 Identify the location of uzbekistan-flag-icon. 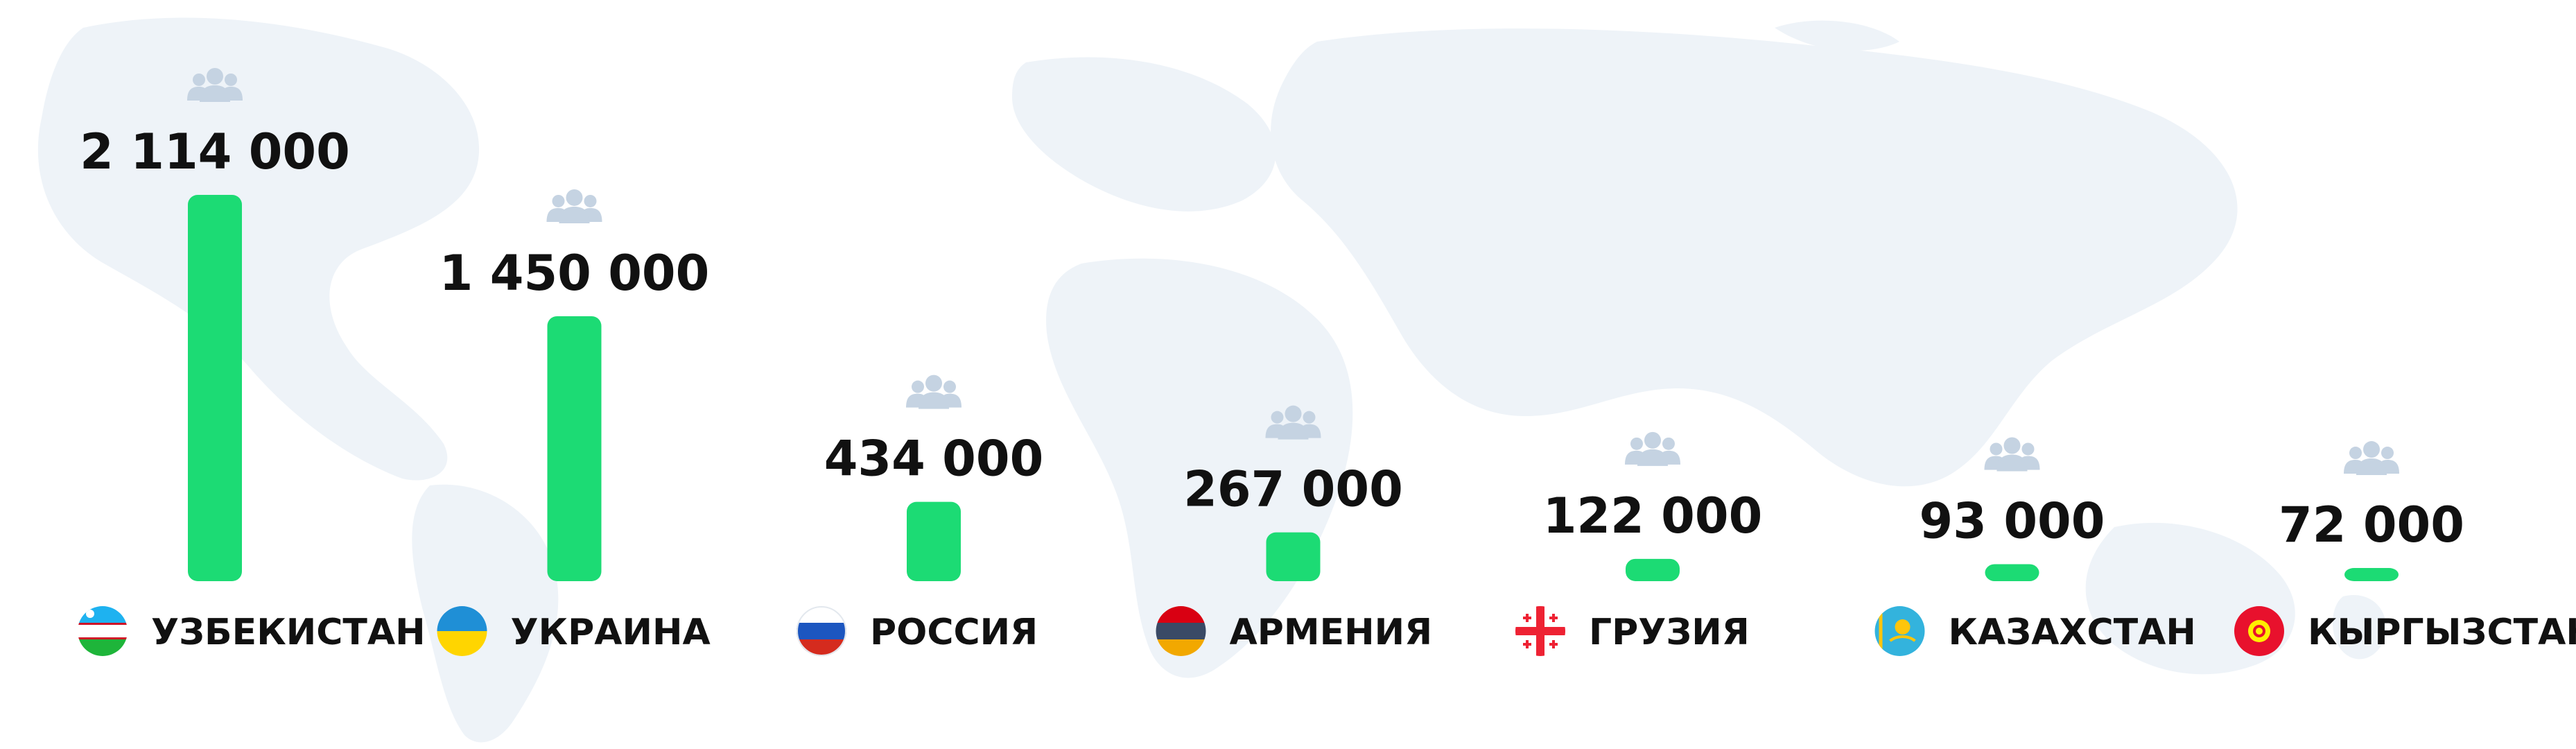
(103, 631).